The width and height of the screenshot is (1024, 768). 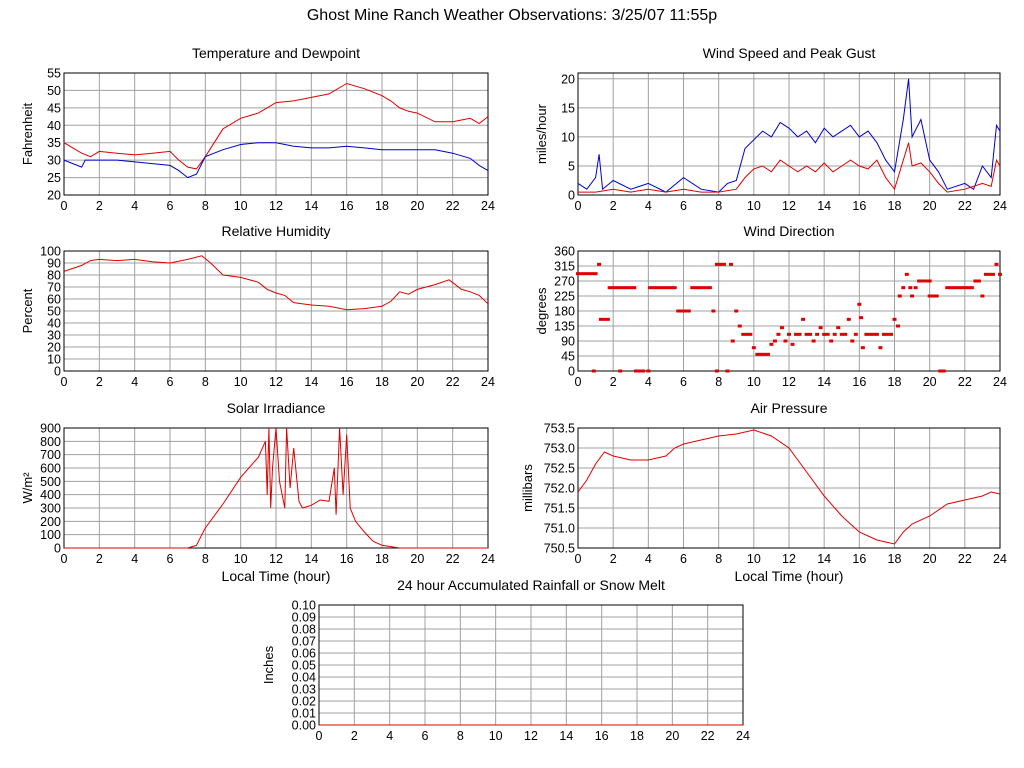 I want to click on y-tick-label: 200, so click(x=50, y=522).